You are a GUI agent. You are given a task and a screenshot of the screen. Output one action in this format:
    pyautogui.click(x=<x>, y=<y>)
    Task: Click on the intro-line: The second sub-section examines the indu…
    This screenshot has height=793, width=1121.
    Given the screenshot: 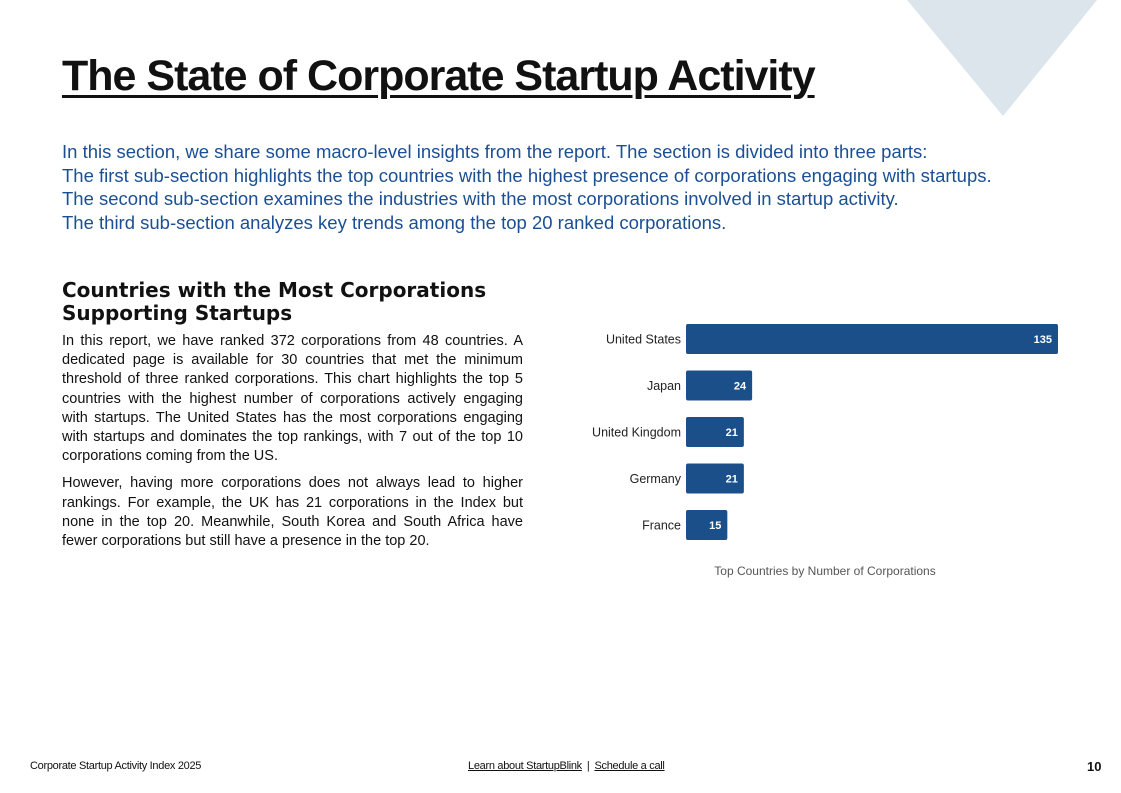 What is the action you would take?
    pyautogui.click(x=480, y=198)
    